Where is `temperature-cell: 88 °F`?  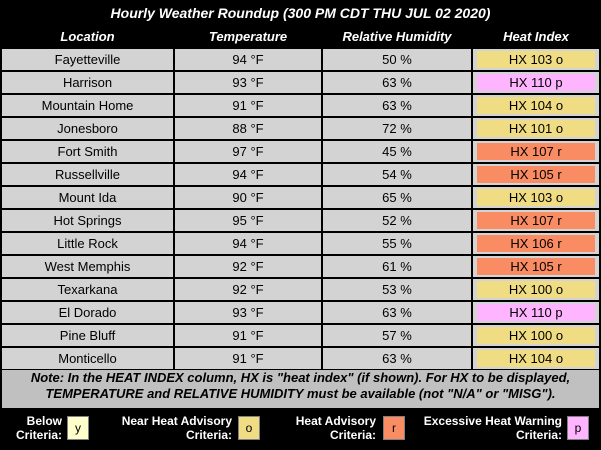 temperature-cell: 88 °F is located at coordinates (248, 128).